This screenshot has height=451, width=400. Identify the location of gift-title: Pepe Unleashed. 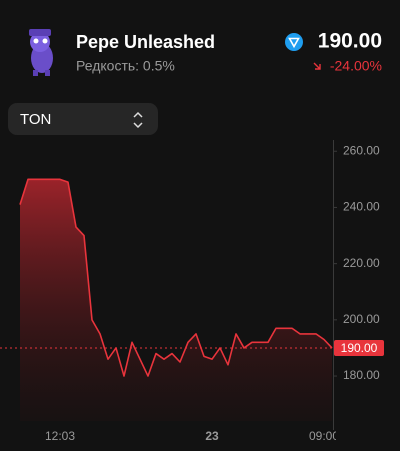
(145, 42).